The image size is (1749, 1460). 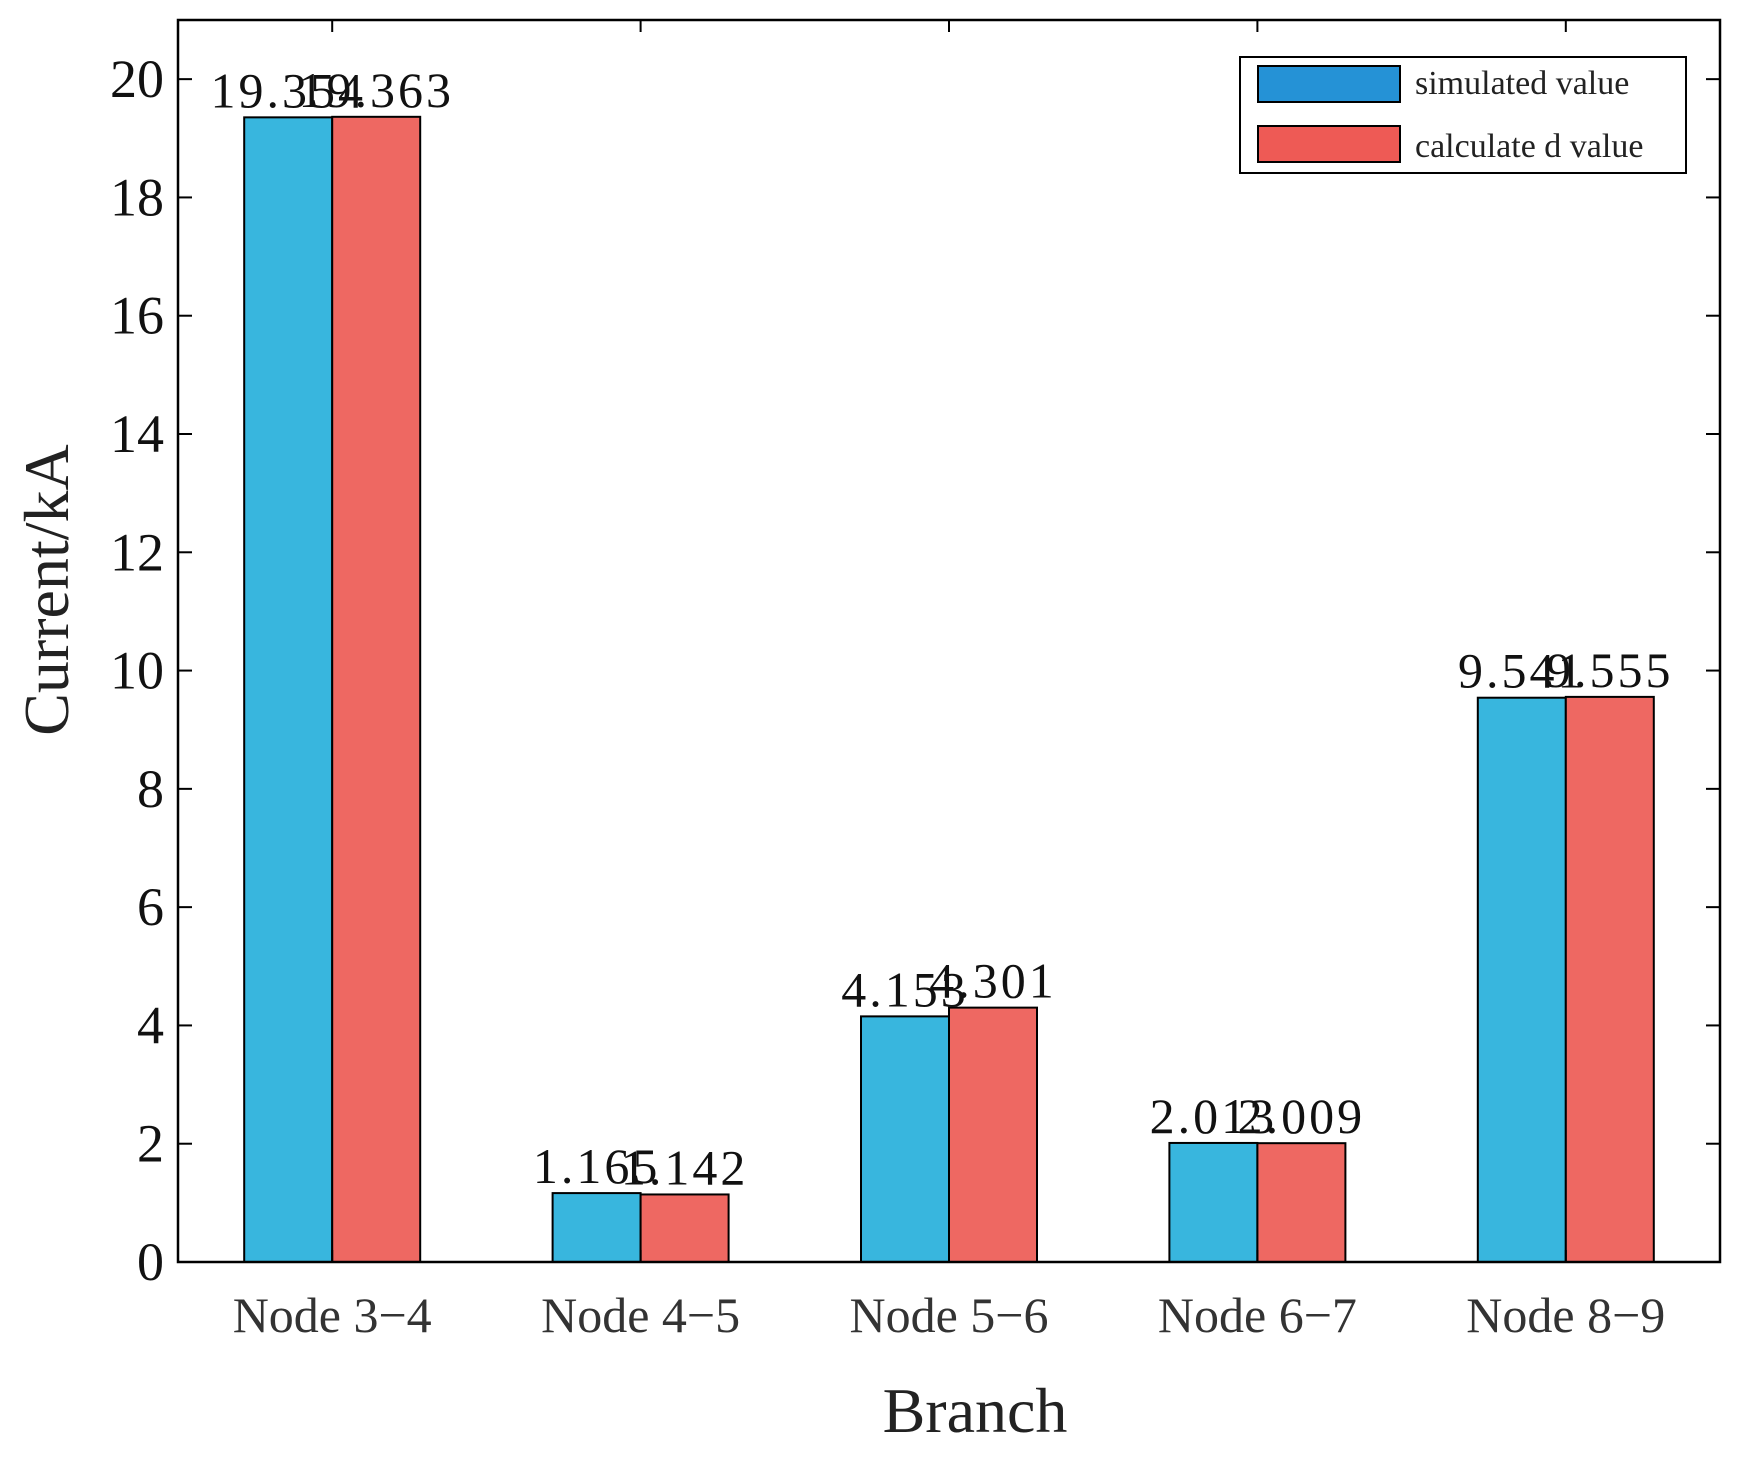 What do you see at coordinates (150, 789) in the screenshot?
I see `y-tick-label-4: 8` at bounding box center [150, 789].